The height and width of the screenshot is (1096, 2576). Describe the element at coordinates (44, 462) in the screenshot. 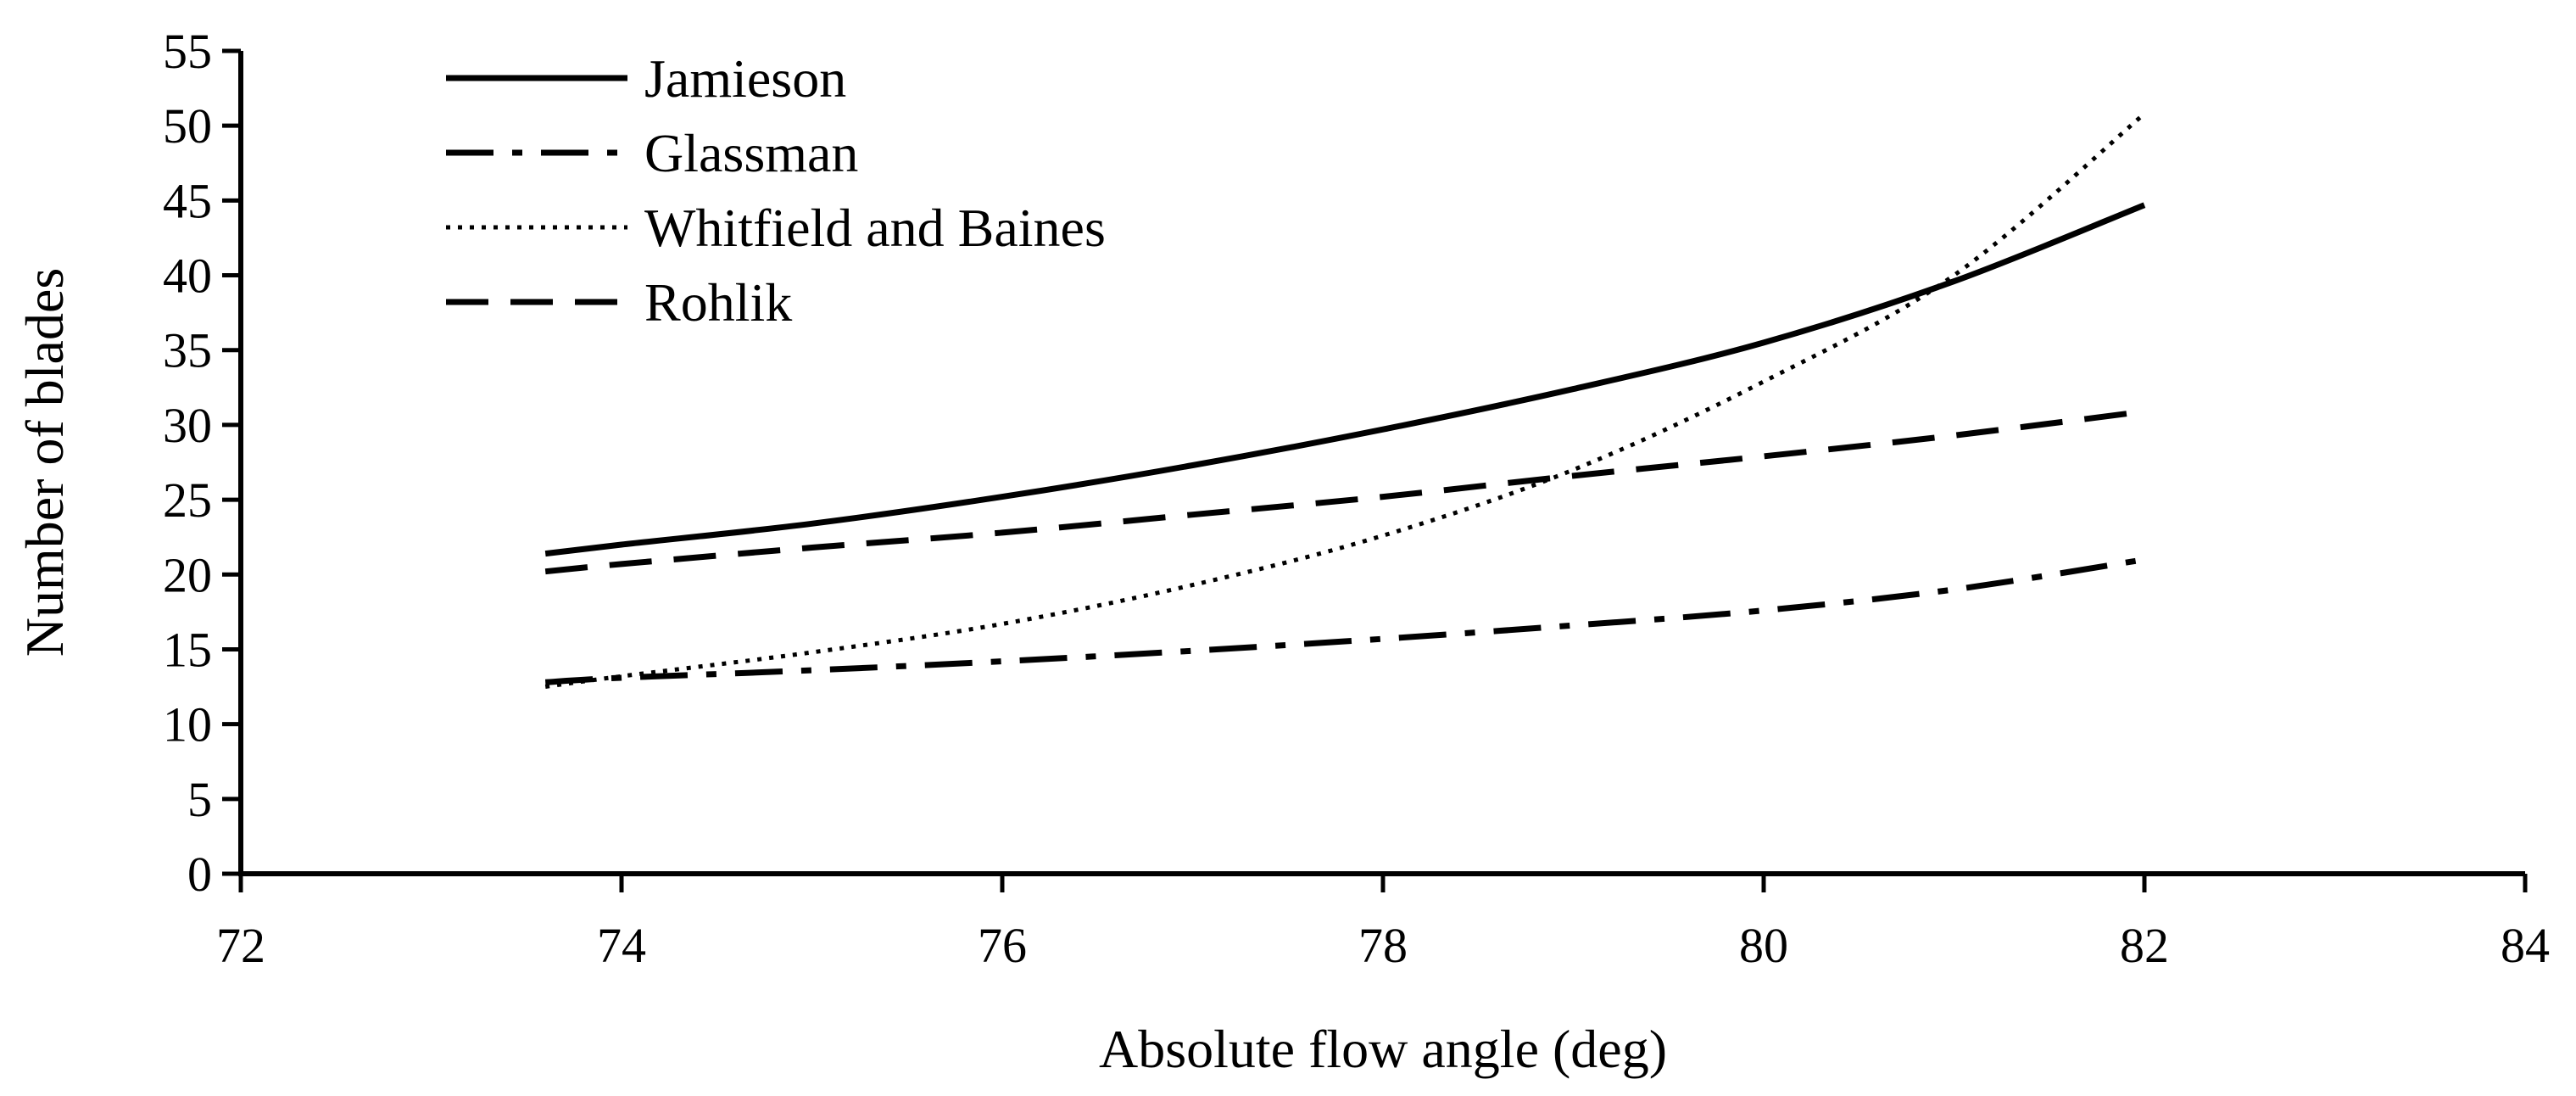

I see `y-axis-title: Number of blades` at that location.